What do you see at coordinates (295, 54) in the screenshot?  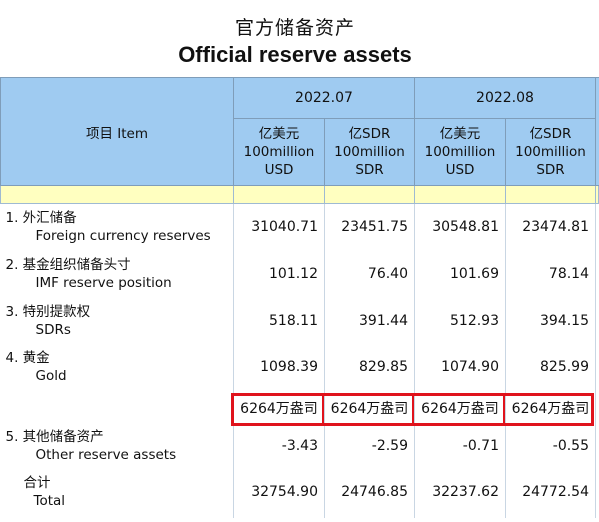 I see `page-title-en: Official reserve assets` at bounding box center [295, 54].